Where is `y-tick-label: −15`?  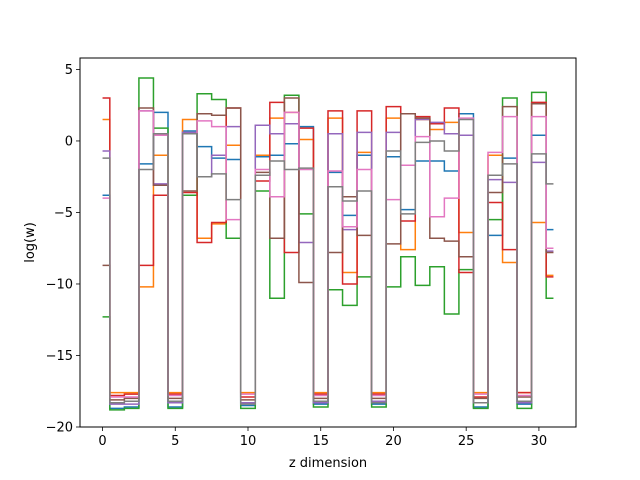 y-tick-label: −15 is located at coordinates (59, 356).